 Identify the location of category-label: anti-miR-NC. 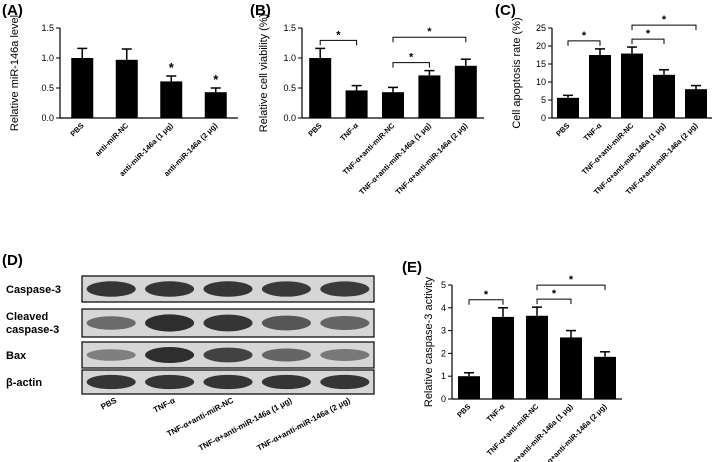
(111, 139).